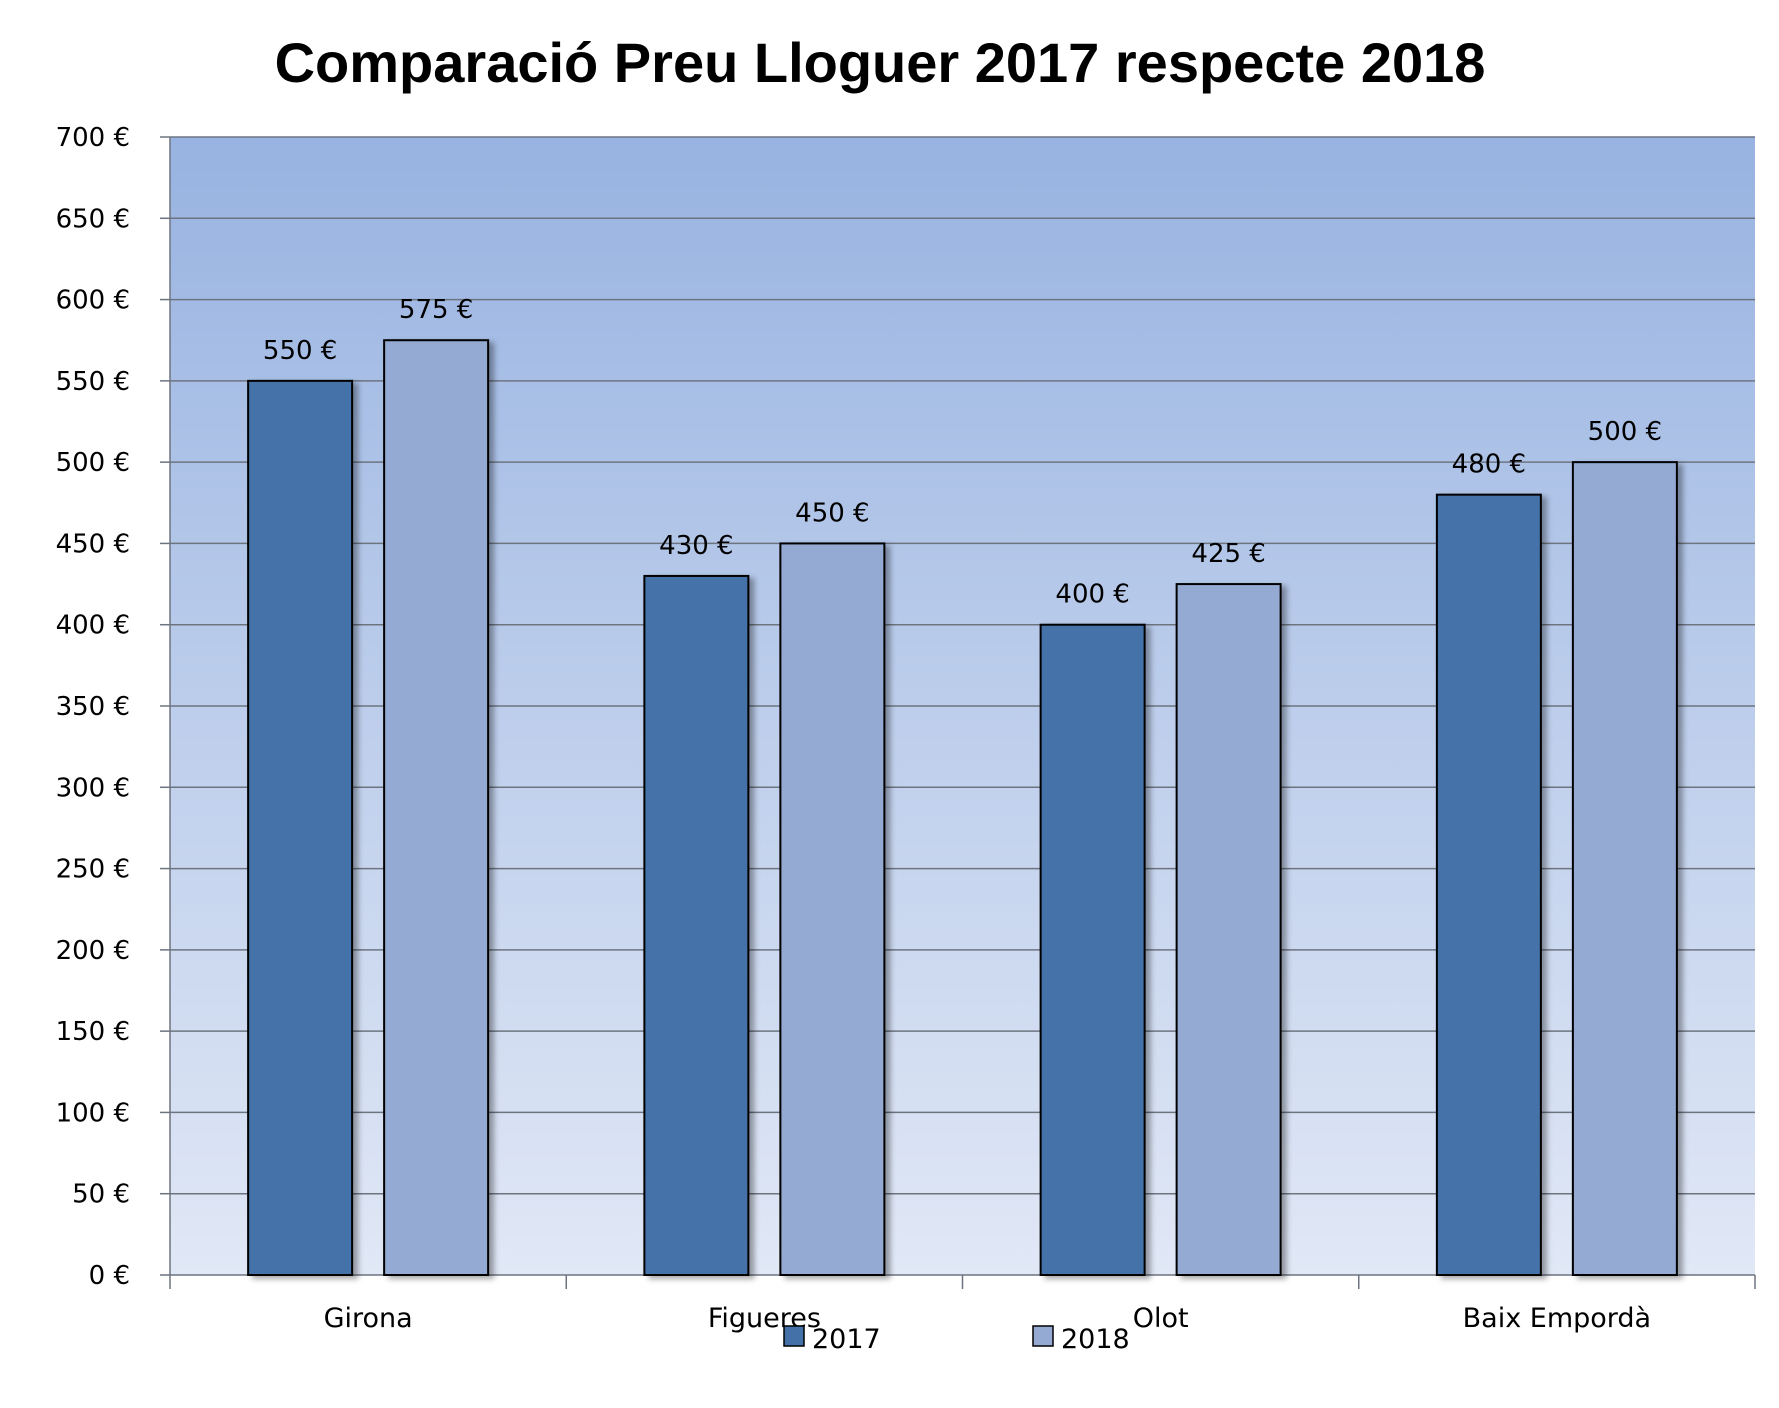  Describe the element at coordinates (93, 301) in the screenshot. I see `y-tick-label: 600 €` at that location.